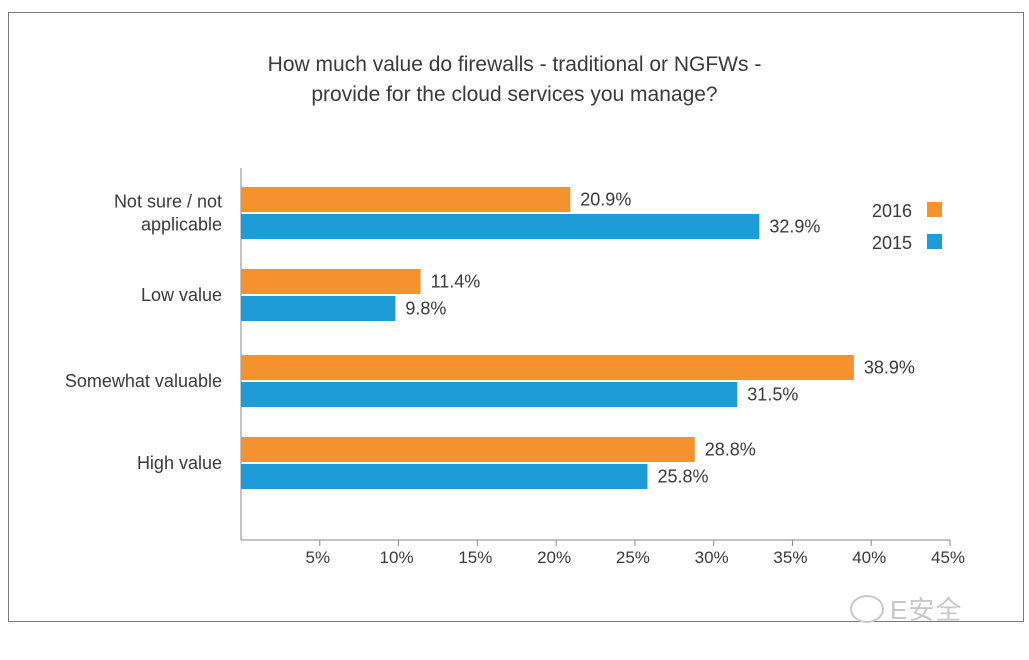 This screenshot has height=660, width=1029. I want to click on data-label-2016: 11.4%, so click(456, 282).